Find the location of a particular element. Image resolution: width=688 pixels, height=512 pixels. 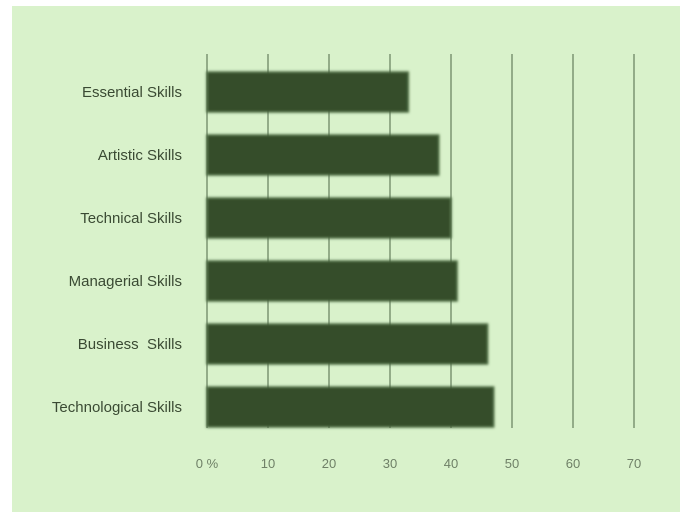

x-tick-label: 60 is located at coordinates (573, 463).